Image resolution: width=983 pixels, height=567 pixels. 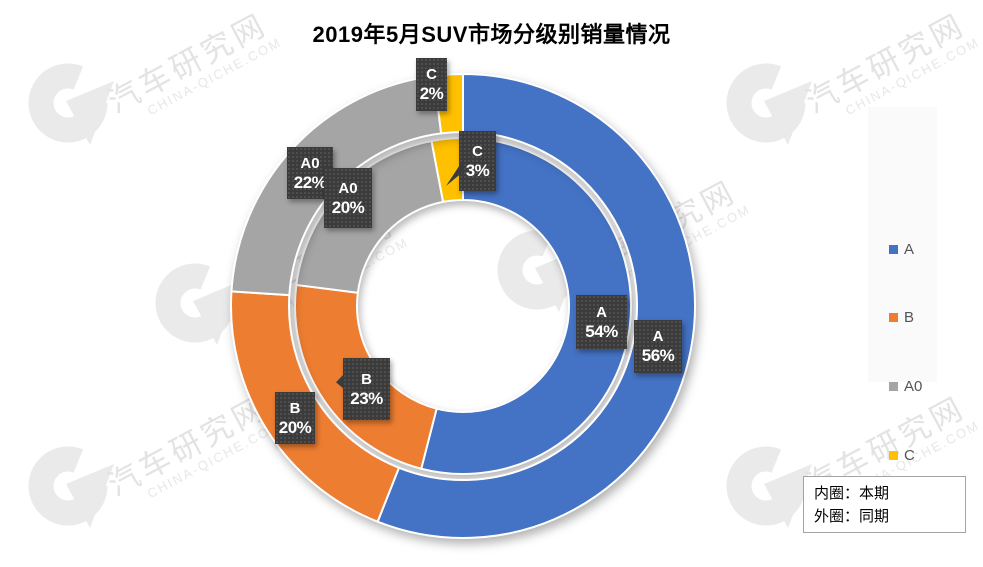 I want to click on label-value: 54%, so click(x=601, y=331).